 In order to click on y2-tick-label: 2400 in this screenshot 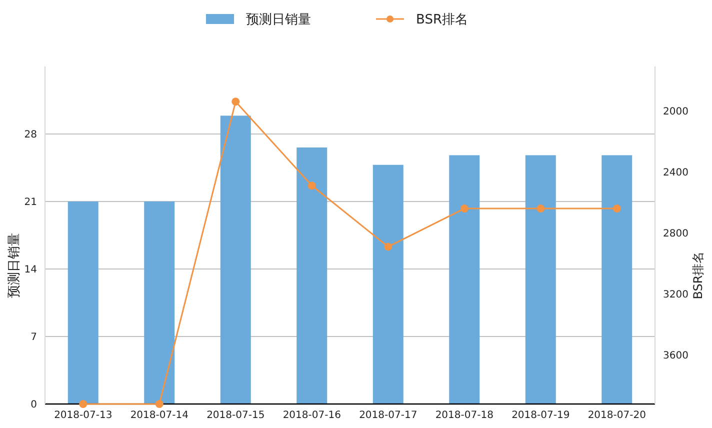, I will do `click(675, 172)`.